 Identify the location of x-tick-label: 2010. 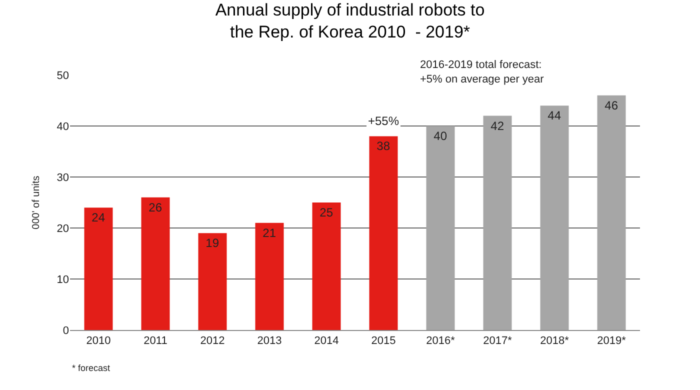
(98, 341).